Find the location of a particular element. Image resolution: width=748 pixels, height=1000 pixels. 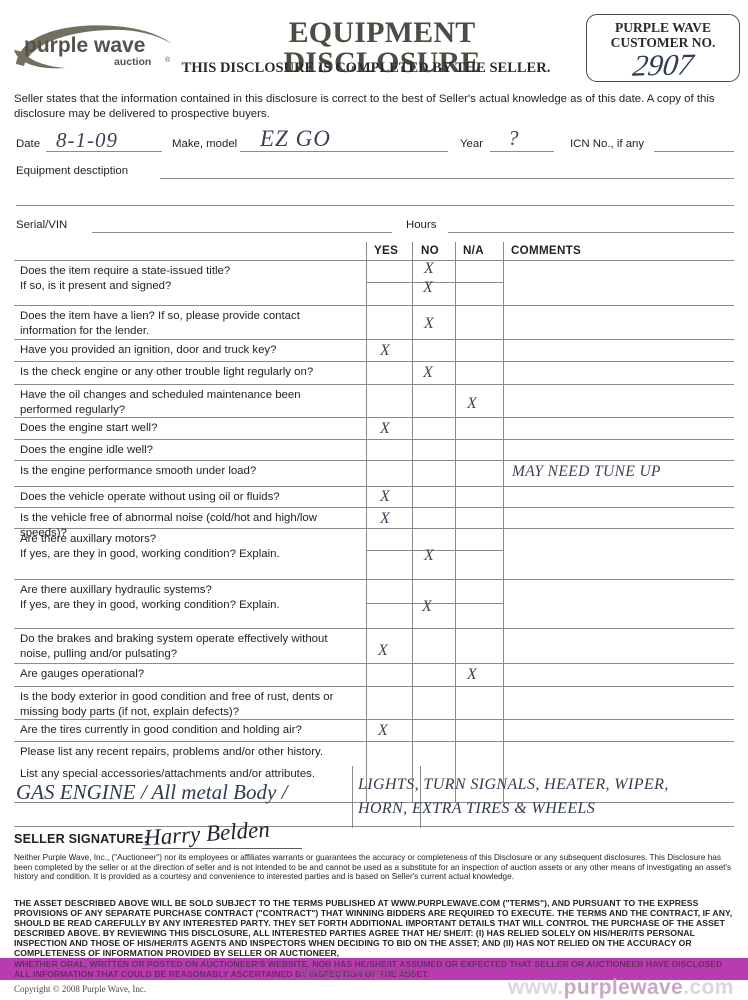

field-row-description: Equipment desctiption is located at coordinates (374, 170).